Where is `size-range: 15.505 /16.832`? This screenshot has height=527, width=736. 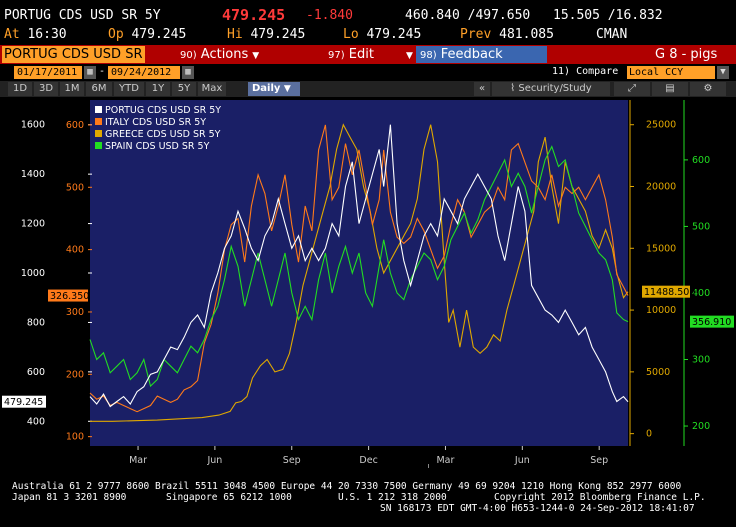
size-range: 15.505 /16.832 is located at coordinates (608, 15).